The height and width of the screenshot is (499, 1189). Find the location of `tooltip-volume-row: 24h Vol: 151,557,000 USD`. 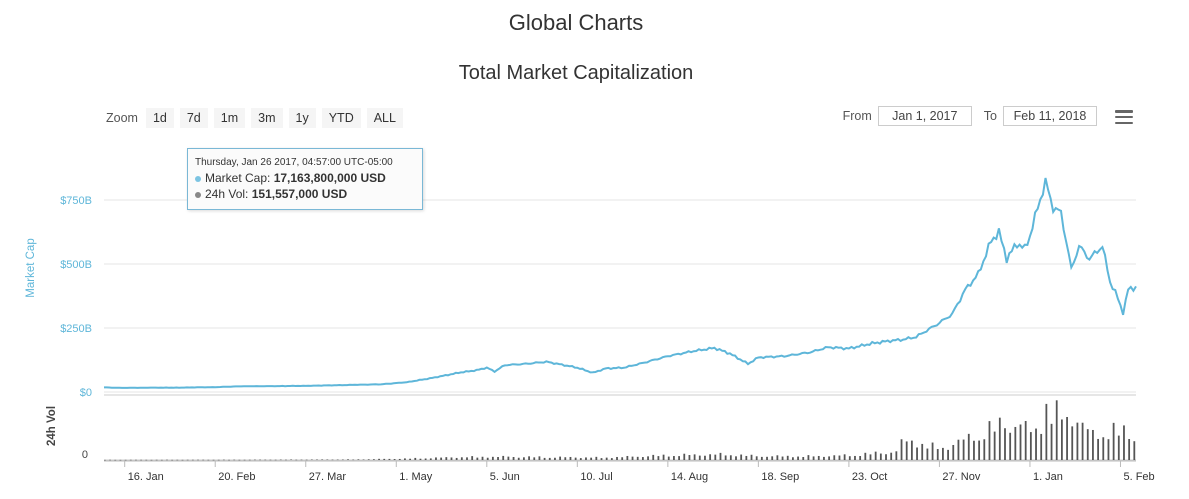

tooltip-volume-row: 24h Vol: 151,557,000 USD is located at coordinates (271, 194).